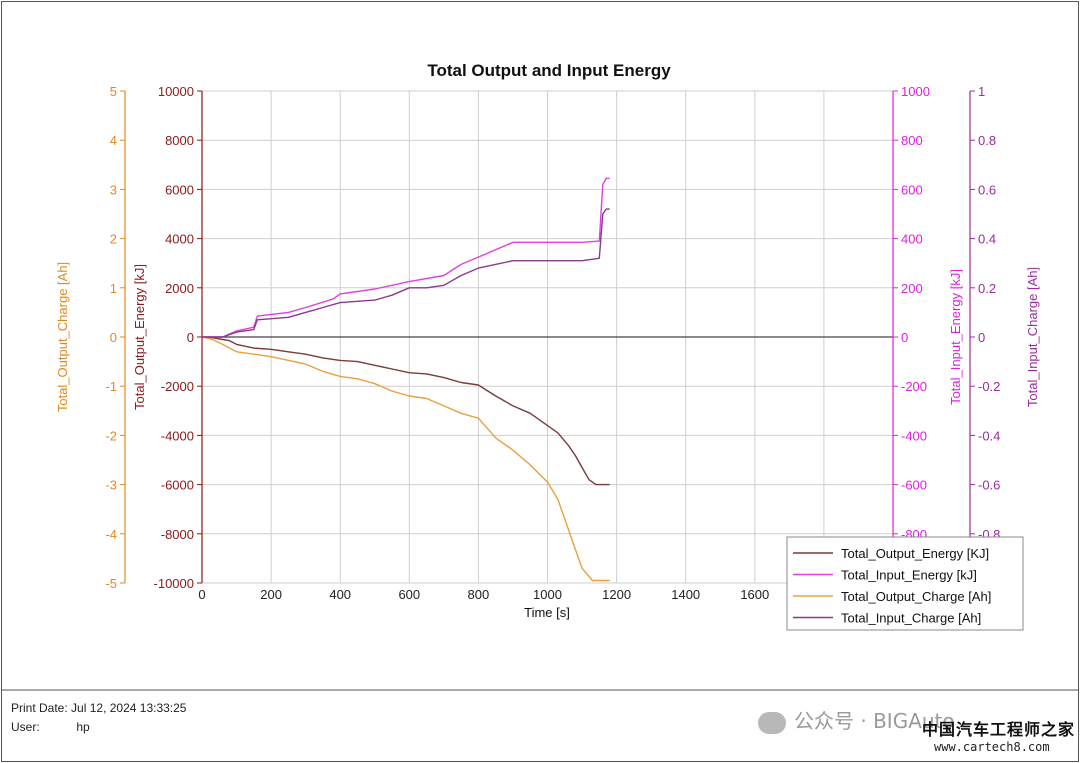  Describe the element at coordinates (547, 594) in the screenshot. I see `x-tick-label: 1000` at that location.